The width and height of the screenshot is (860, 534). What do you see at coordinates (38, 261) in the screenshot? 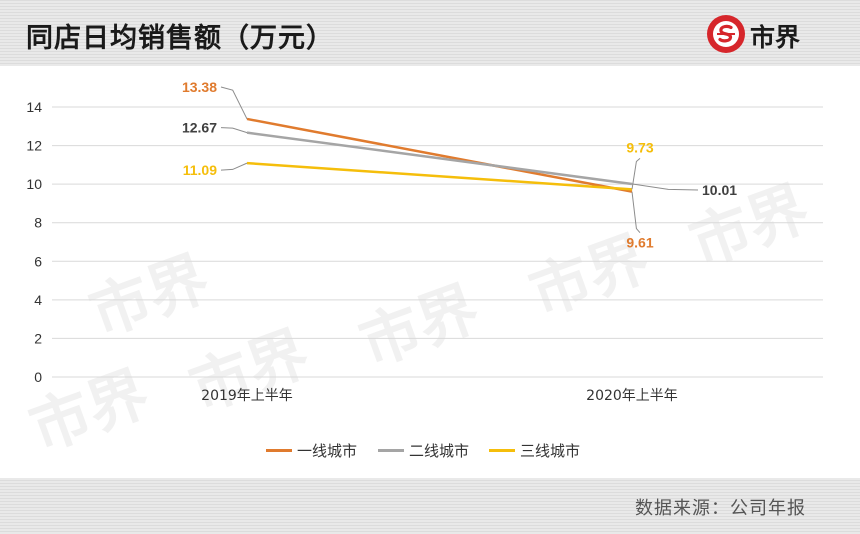
I see `y-tick-label: 6` at bounding box center [38, 261].